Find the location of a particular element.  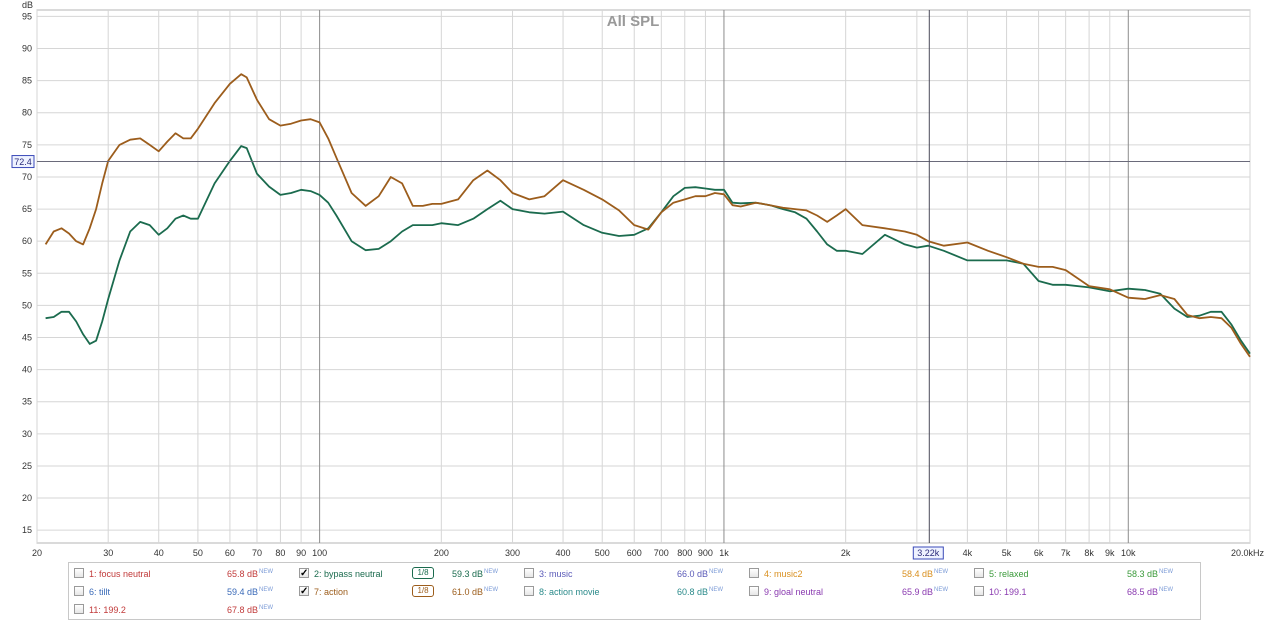

y-tick-label: 35 is located at coordinates (27, 402).